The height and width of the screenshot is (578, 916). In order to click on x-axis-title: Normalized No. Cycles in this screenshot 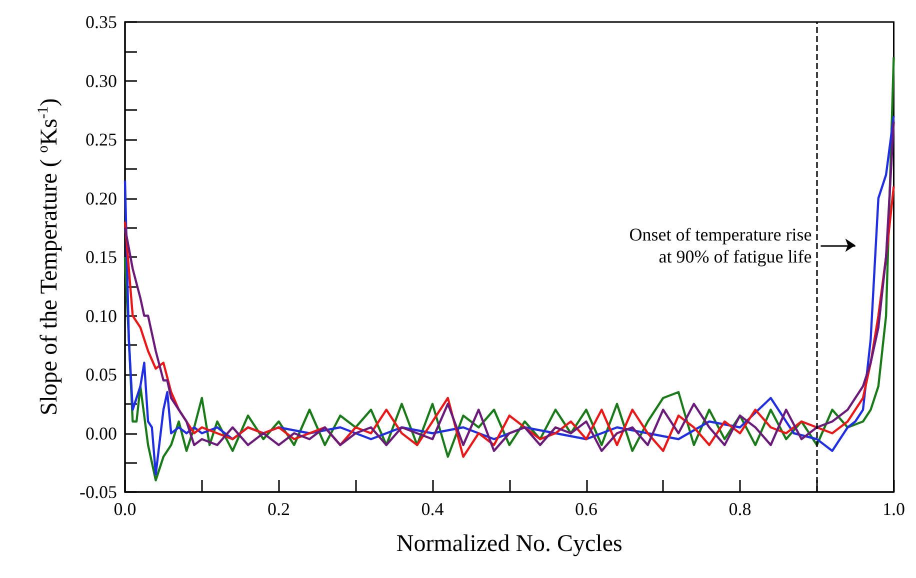, I will do `click(509, 544)`.